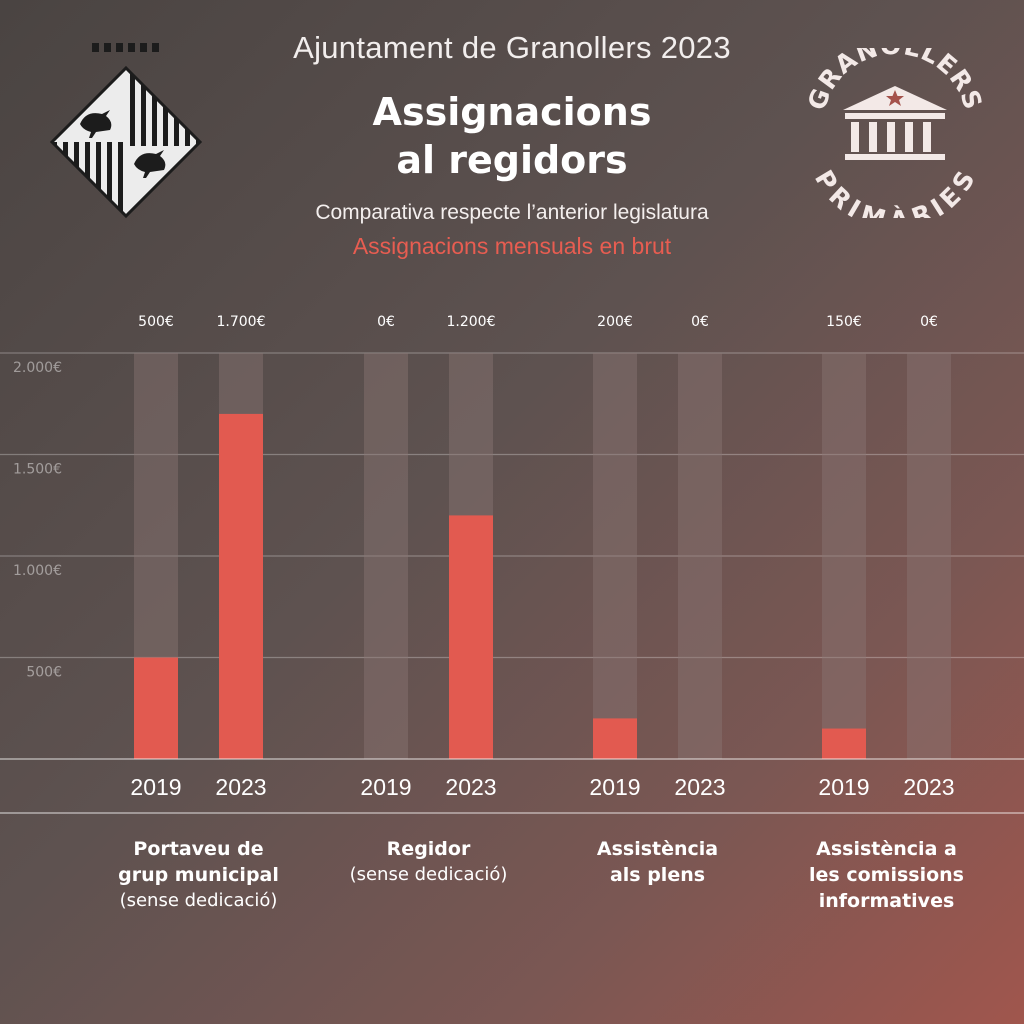  What do you see at coordinates (512, 112) in the screenshot?
I see `title-line-1: Assignacions` at bounding box center [512, 112].